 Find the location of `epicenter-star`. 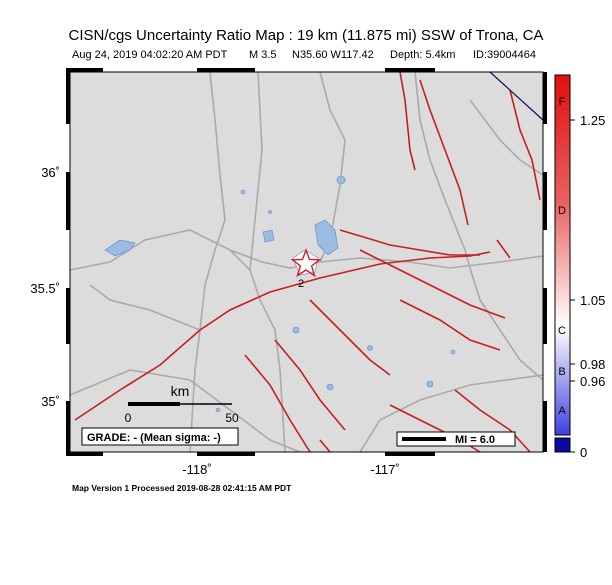

epicenter-star is located at coordinates (306, 262).